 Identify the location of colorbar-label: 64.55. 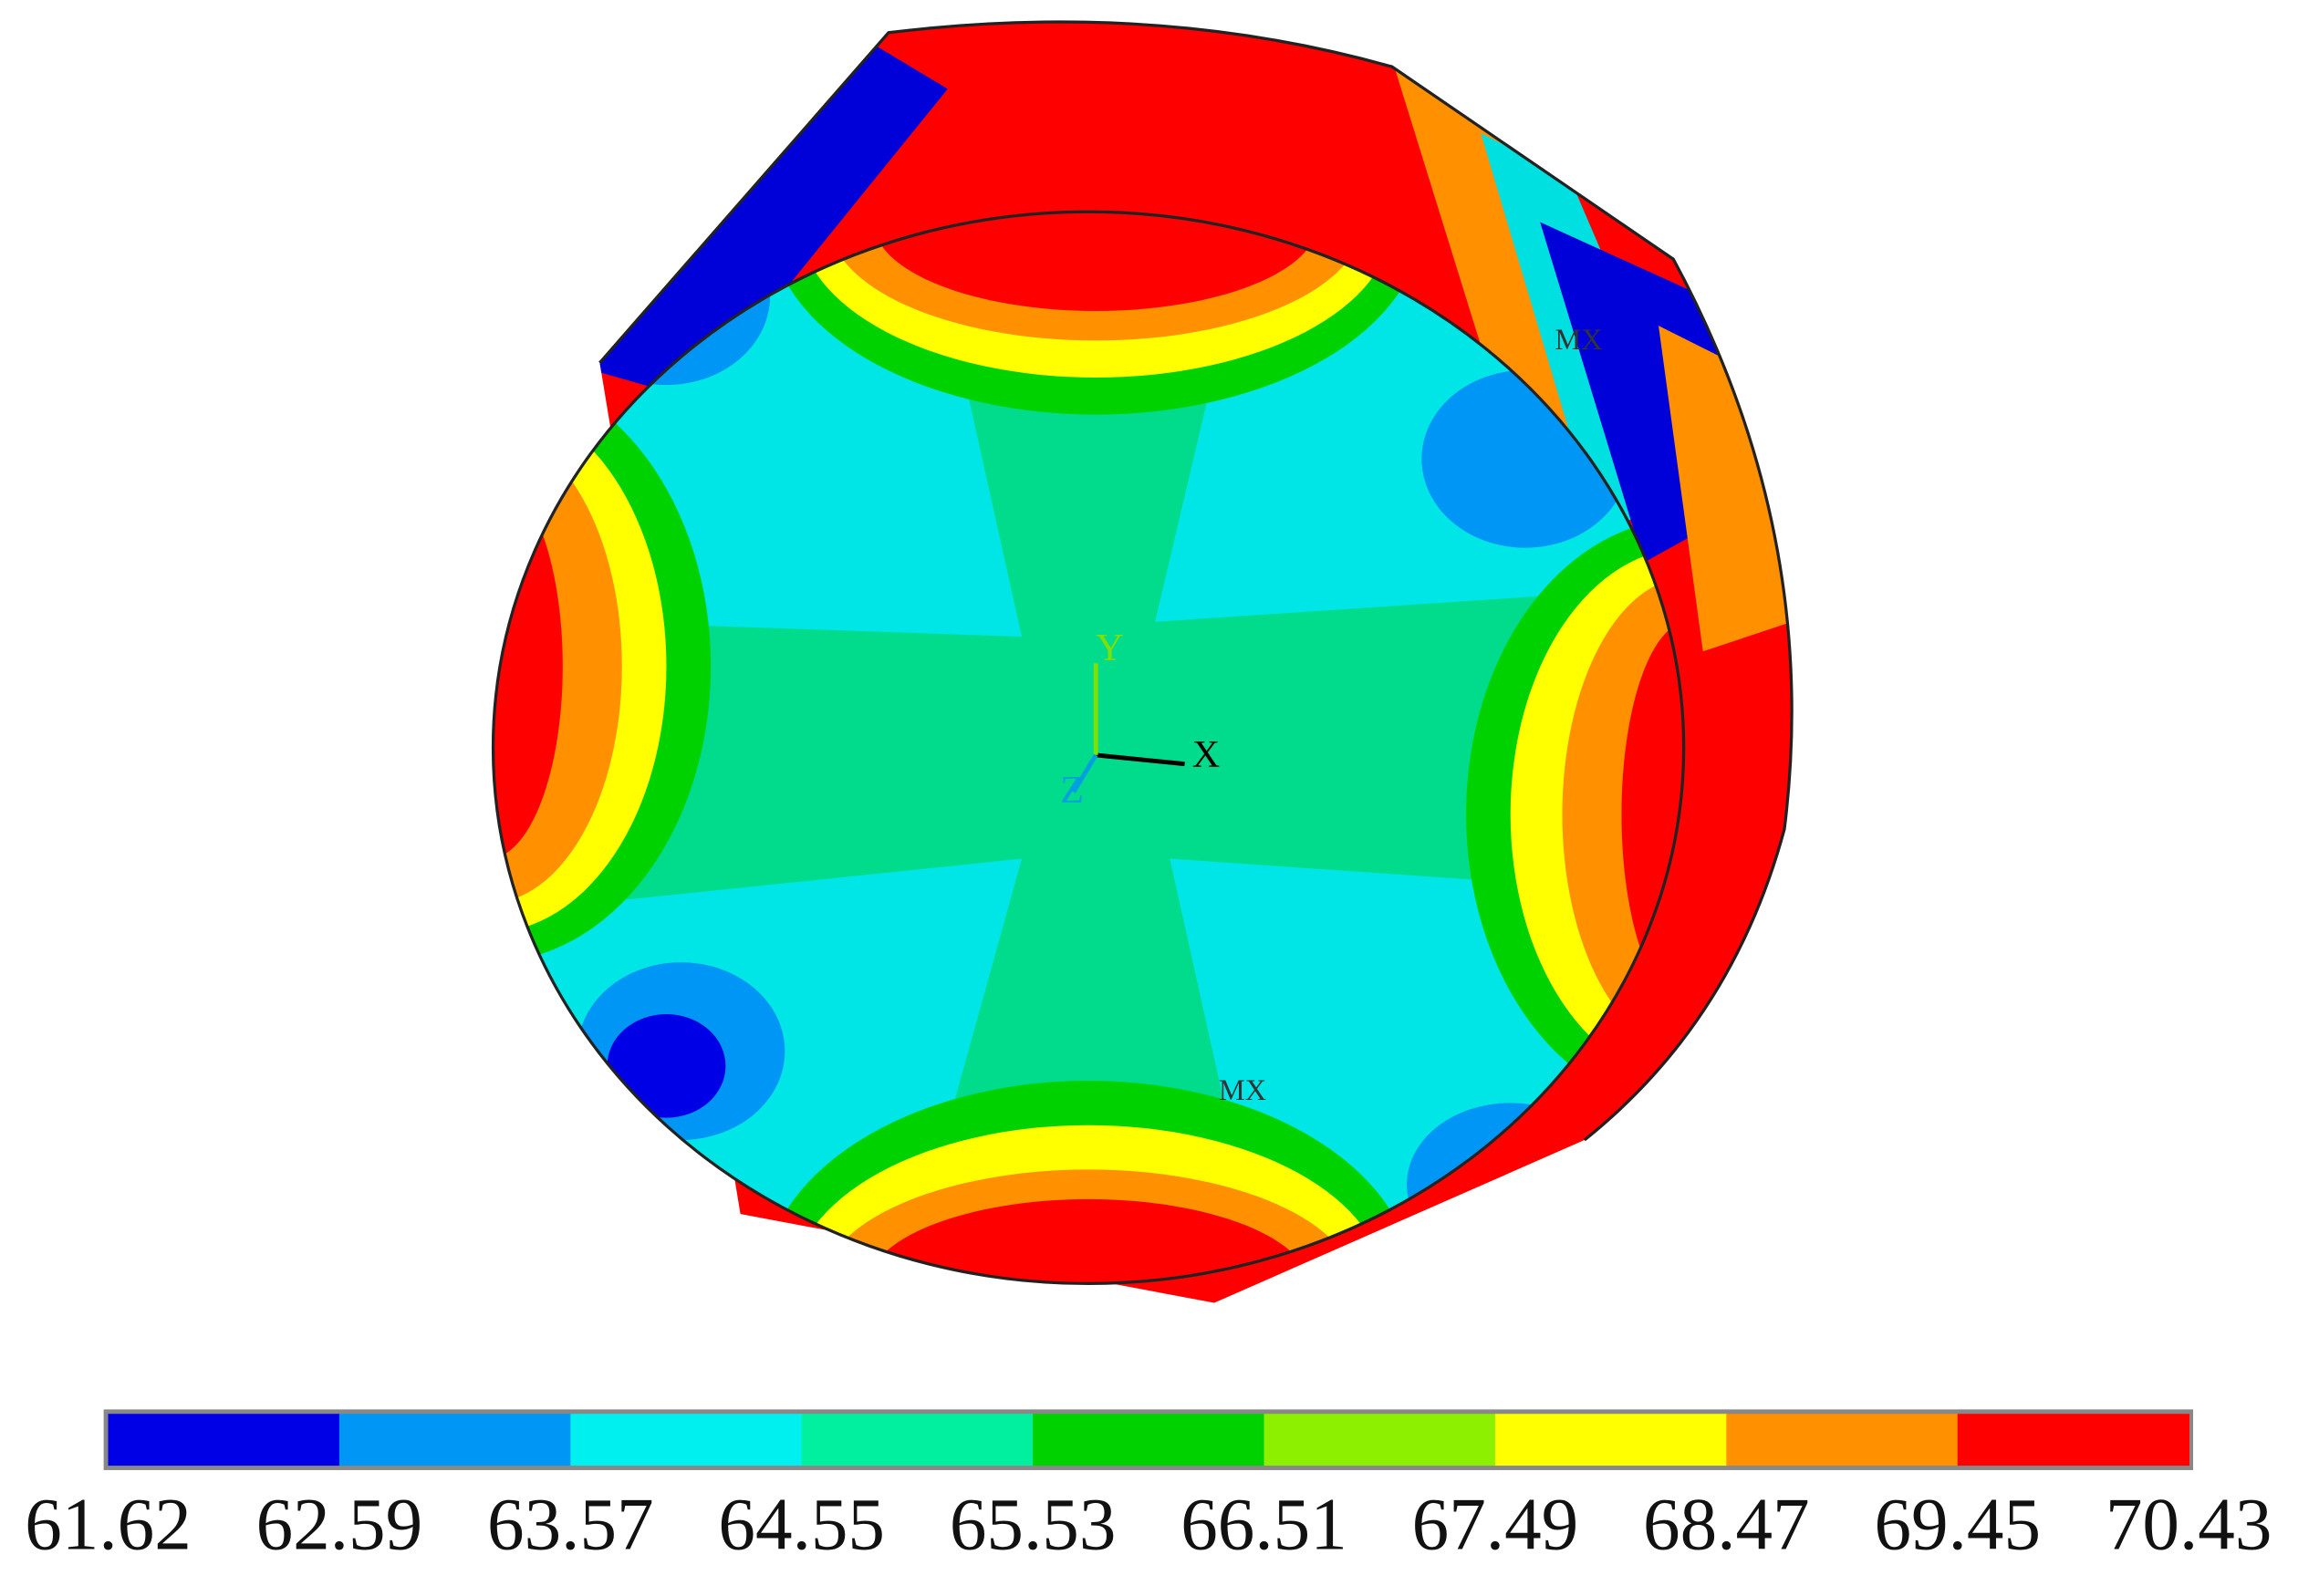
(801, 1525).